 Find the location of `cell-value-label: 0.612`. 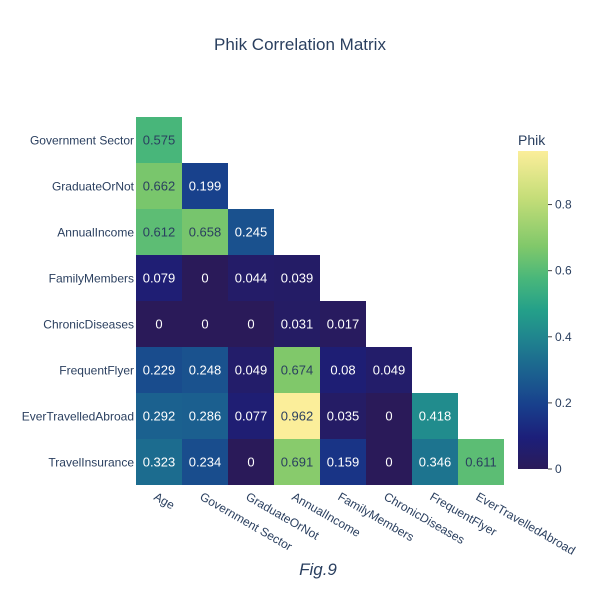

cell-value-label: 0.612 is located at coordinates (159, 232).